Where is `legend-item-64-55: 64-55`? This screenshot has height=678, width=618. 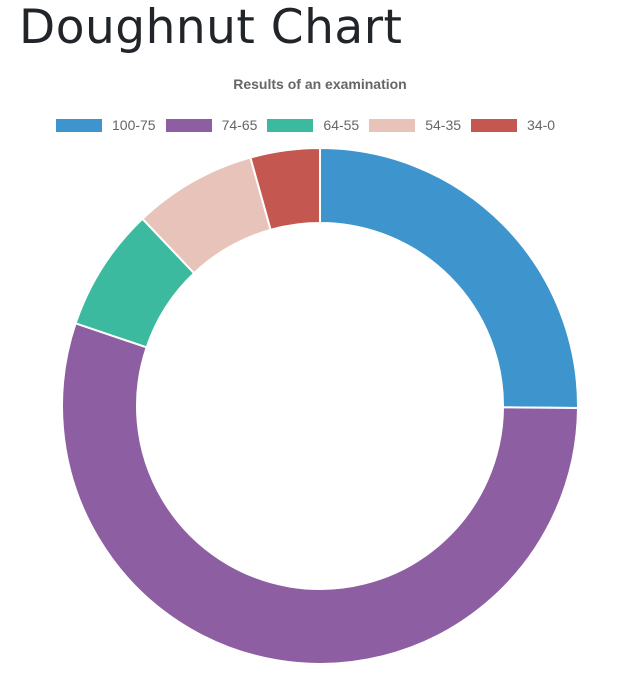 legend-item-64-55: 64-55 is located at coordinates (313, 125).